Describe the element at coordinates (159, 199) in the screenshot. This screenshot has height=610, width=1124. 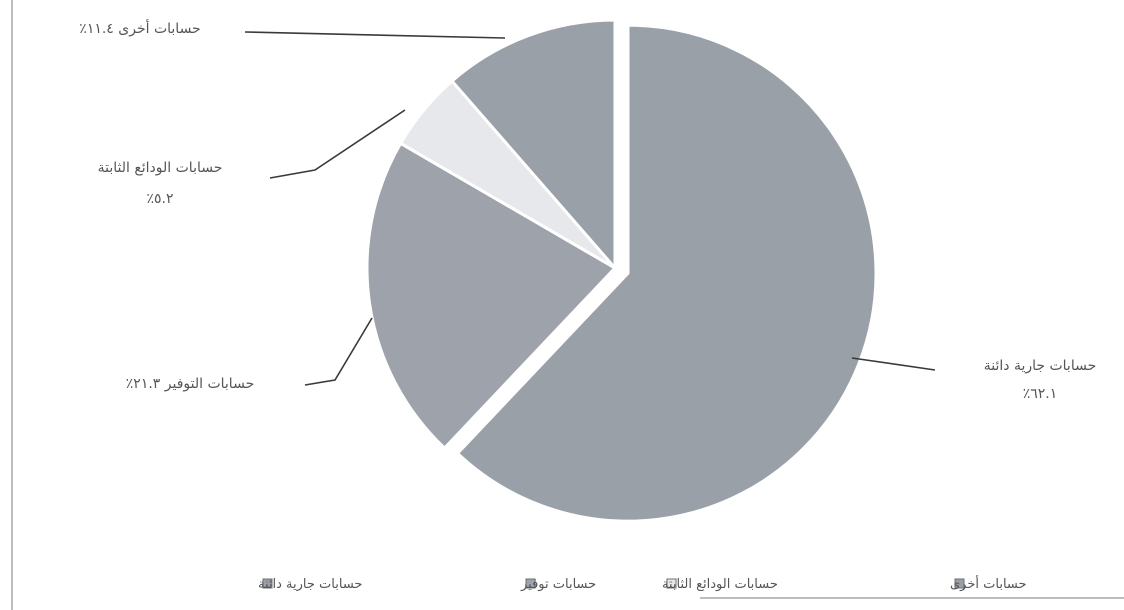
I see `label-fixed-deposit-accounts-value: ٪٥.٢` at that location.